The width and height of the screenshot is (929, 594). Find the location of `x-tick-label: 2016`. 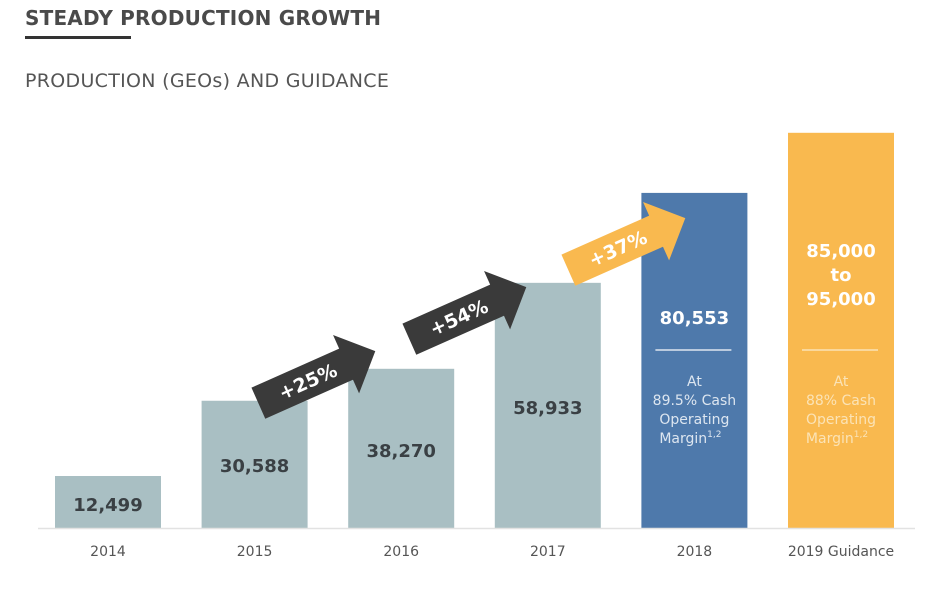

x-tick-label: 2016 is located at coordinates (401, 552).